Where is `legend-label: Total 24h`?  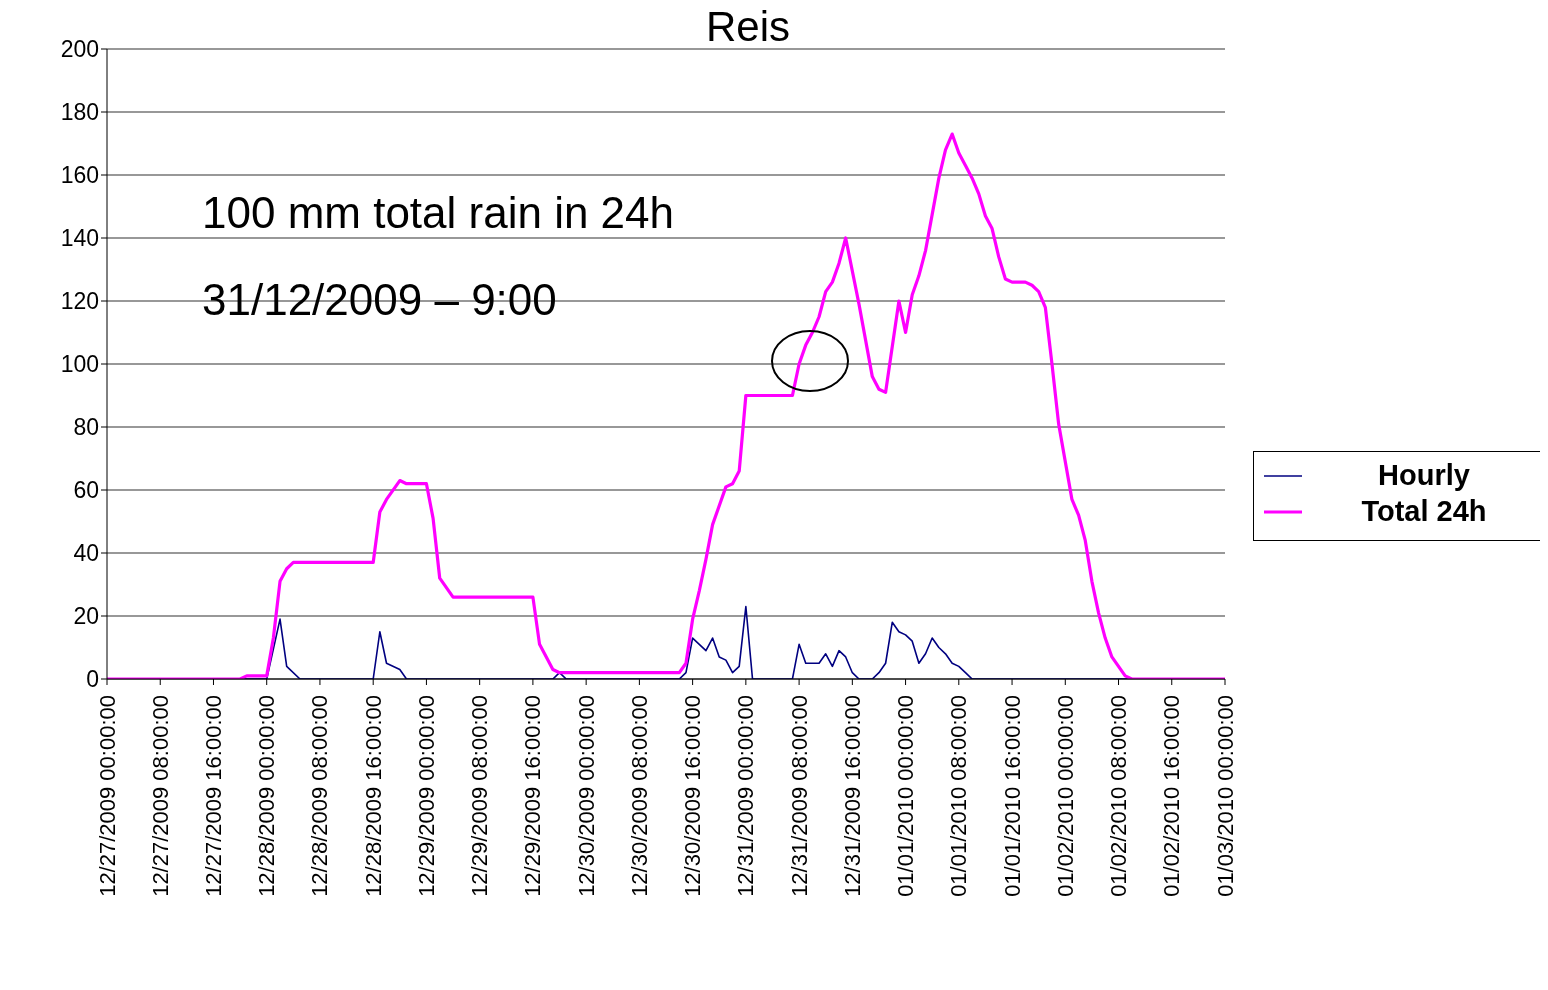 legend-label: Total 24h is located at coordinates (1424, 511).